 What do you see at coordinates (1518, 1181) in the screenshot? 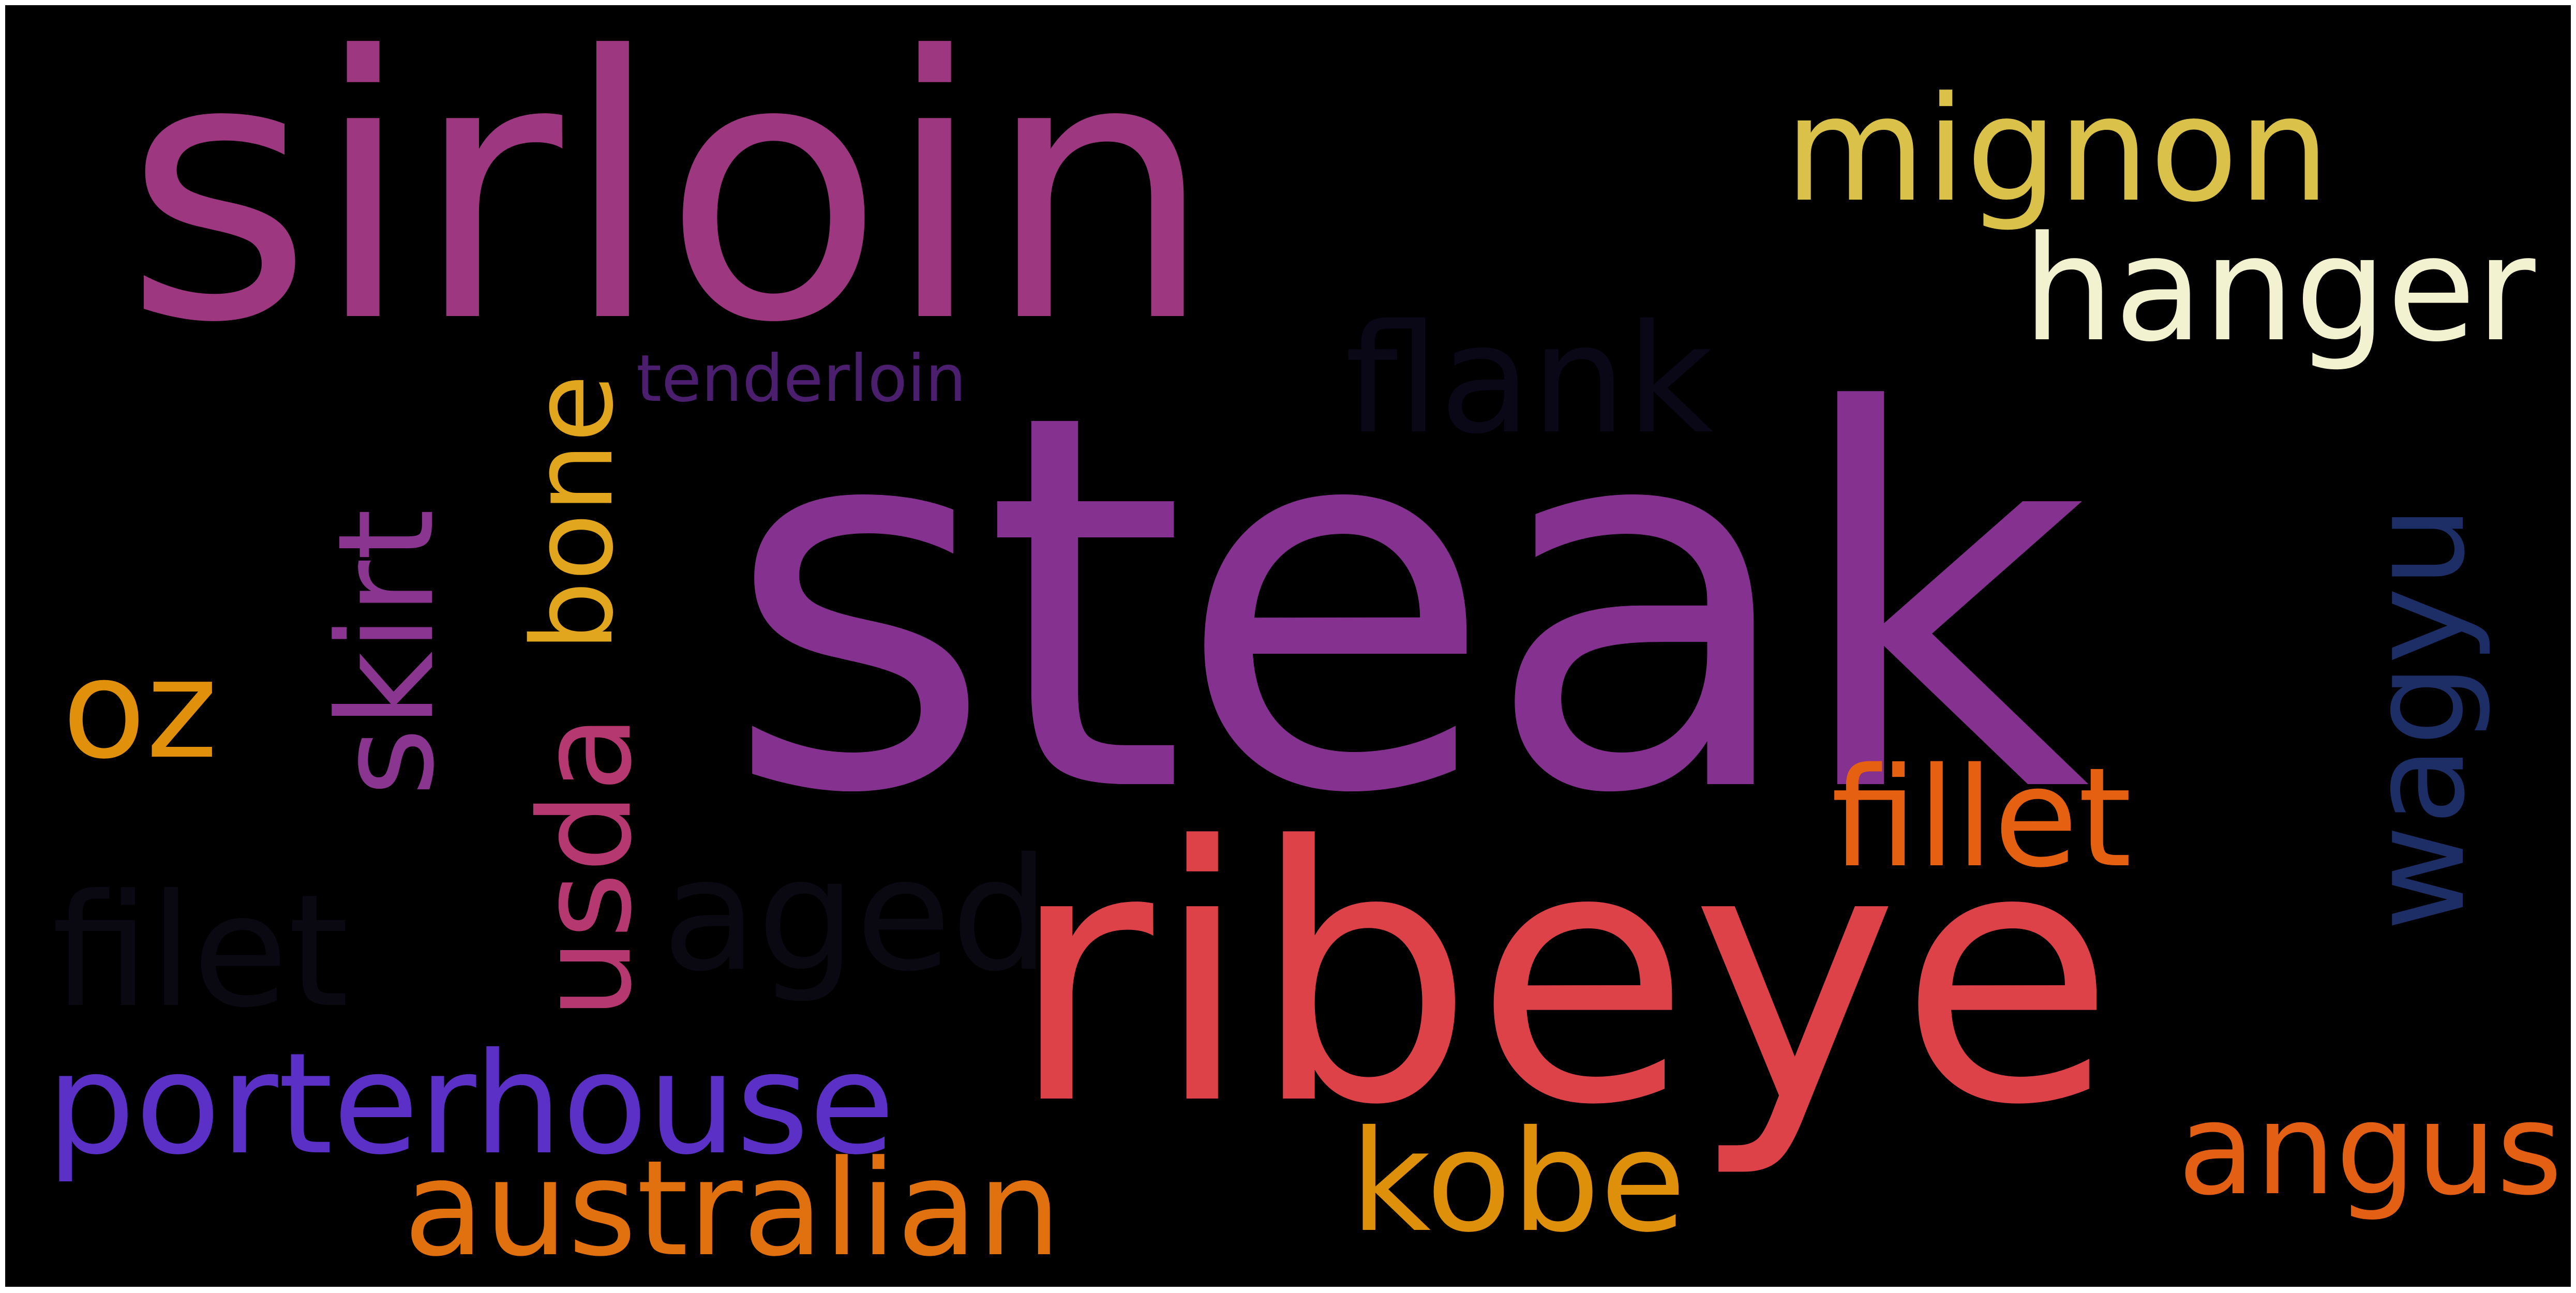
I see `word-kobe: kobe` at bounding box center [1518, 1181].